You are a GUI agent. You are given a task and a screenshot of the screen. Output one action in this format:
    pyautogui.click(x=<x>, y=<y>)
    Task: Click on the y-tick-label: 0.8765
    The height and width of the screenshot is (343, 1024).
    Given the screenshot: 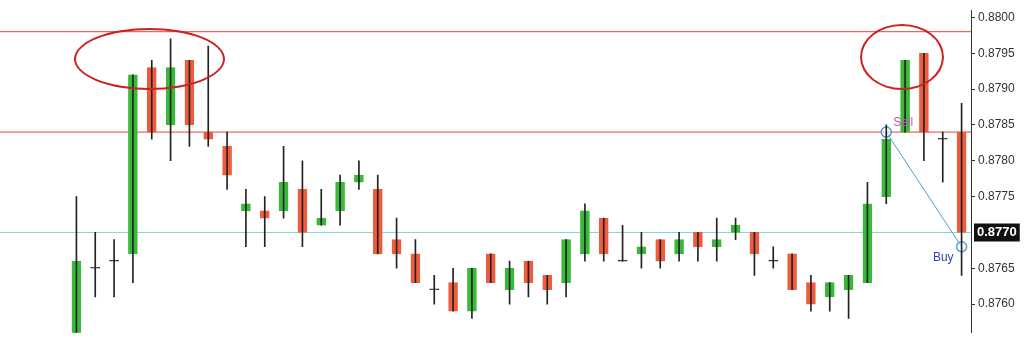 What is the action you would take?
    pyautogui.click(x=997, y=267)
    